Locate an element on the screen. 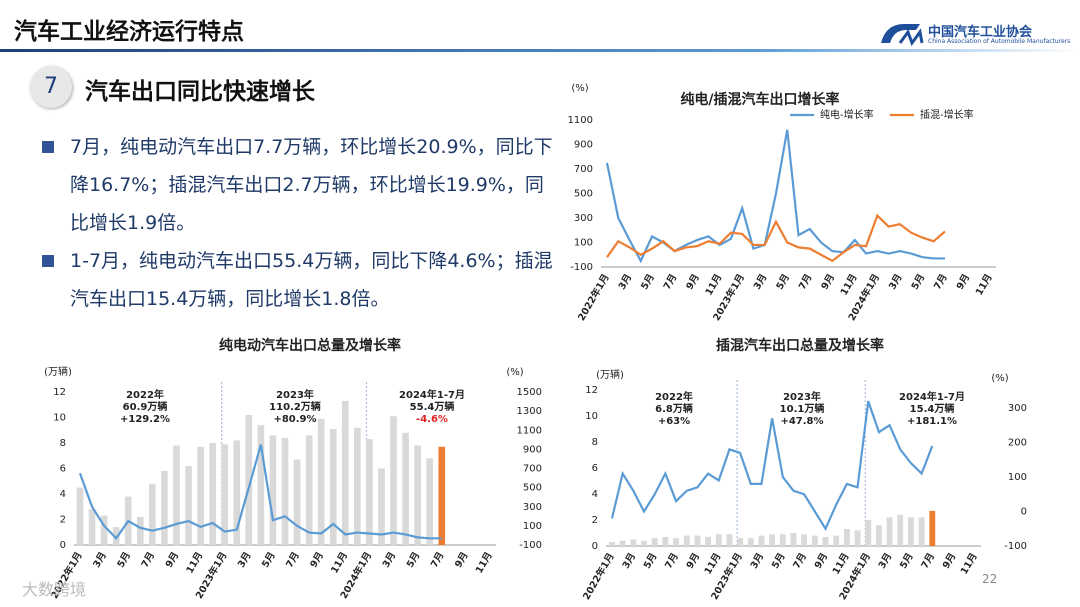 The image size is (1080, 607). section-number: 7 is located at coordinates (51, 87).